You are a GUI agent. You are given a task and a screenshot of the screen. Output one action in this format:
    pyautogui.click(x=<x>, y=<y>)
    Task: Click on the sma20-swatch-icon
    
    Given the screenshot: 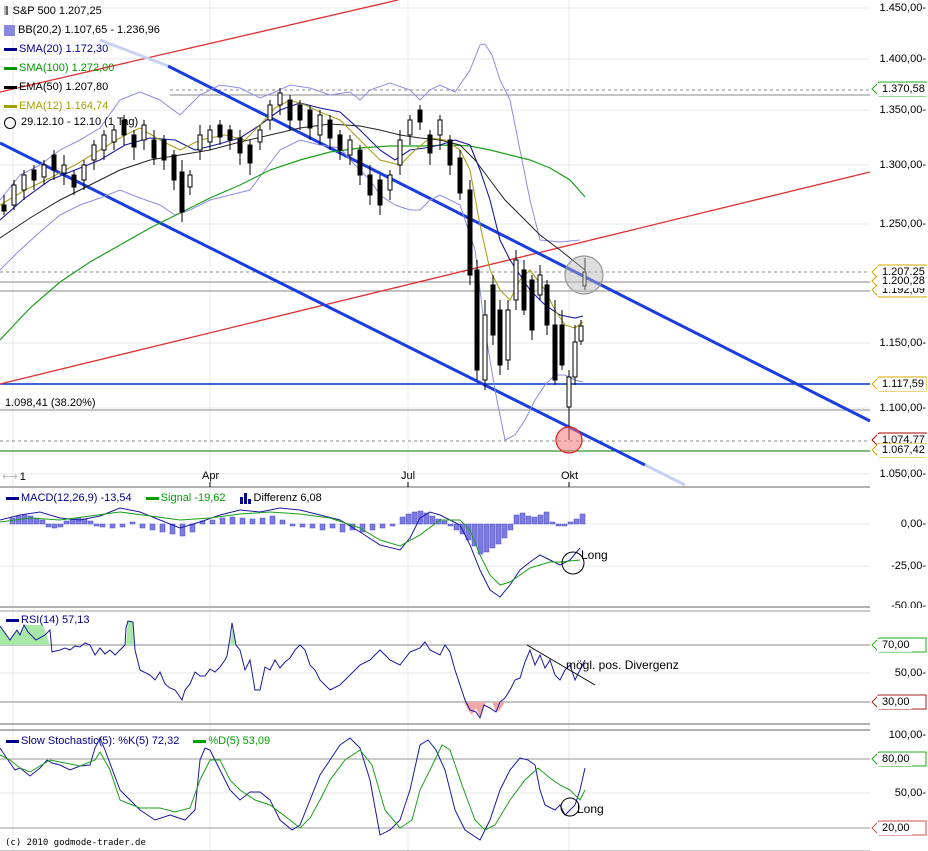 What is the action you would take?
    pyautogui.click(x=10, y=49)
    